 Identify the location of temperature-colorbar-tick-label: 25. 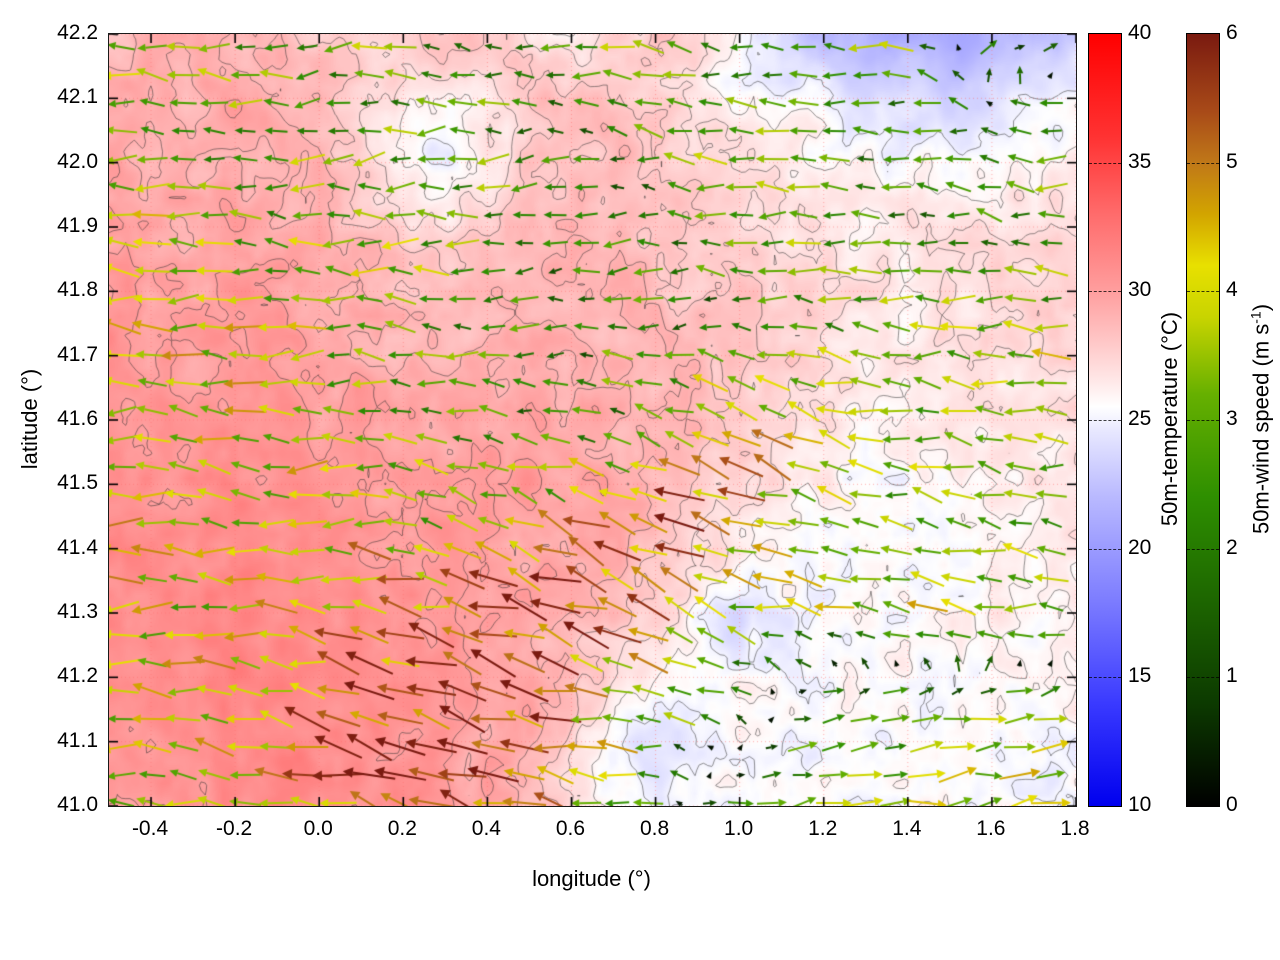
(1140, 418).